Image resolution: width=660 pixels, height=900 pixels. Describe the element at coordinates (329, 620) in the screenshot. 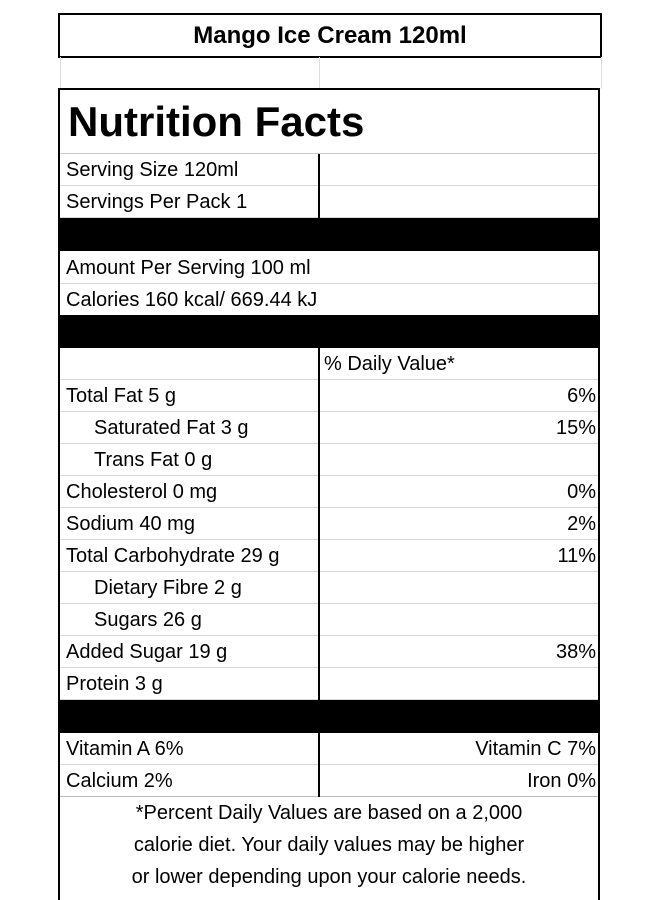

I see `nutrient-row: Sugars 26 g` at that location.